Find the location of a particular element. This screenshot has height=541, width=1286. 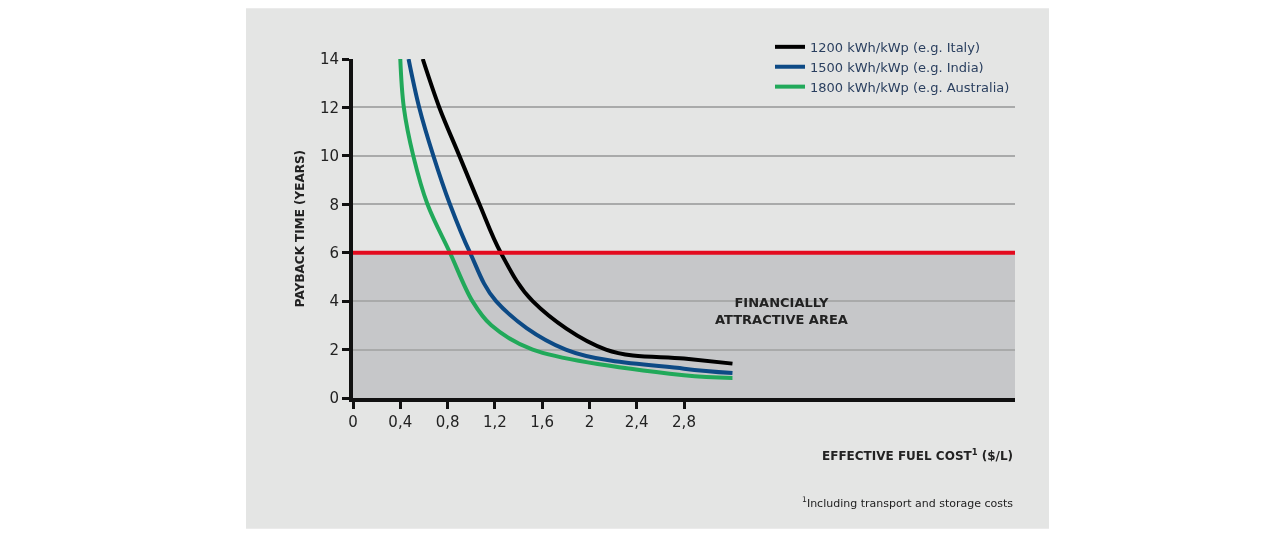

x-axis-title: EFFECTIVE FUEL COST$^{1}$ ($/L) is located at coordinates (918, 455).